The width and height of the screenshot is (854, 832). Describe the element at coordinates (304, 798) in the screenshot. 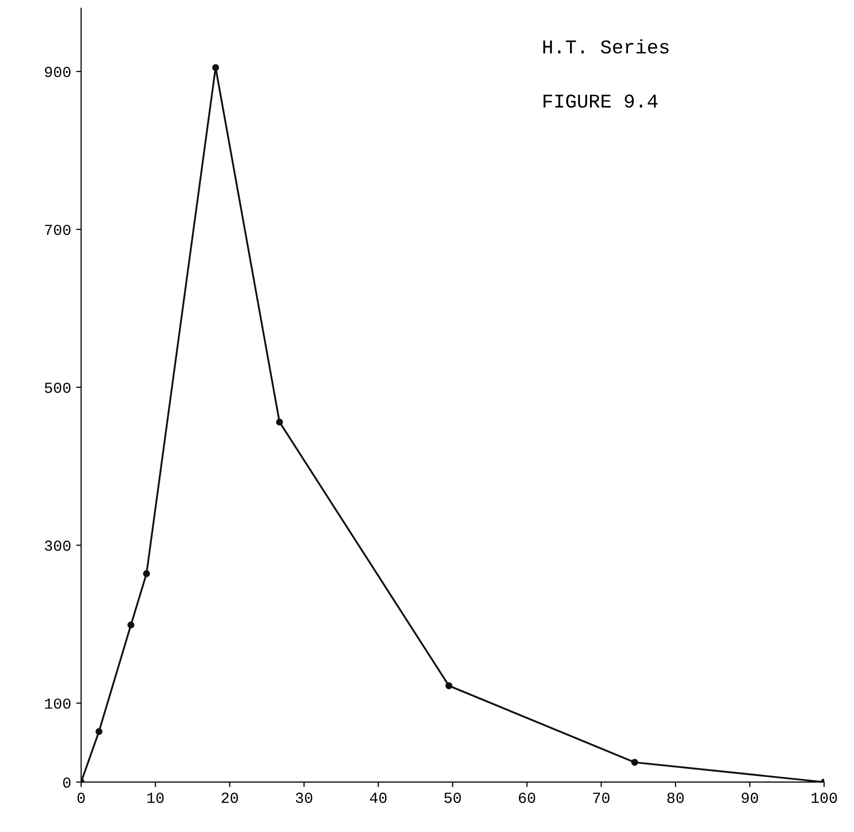

I see `x-tick-label: 30` at that location.